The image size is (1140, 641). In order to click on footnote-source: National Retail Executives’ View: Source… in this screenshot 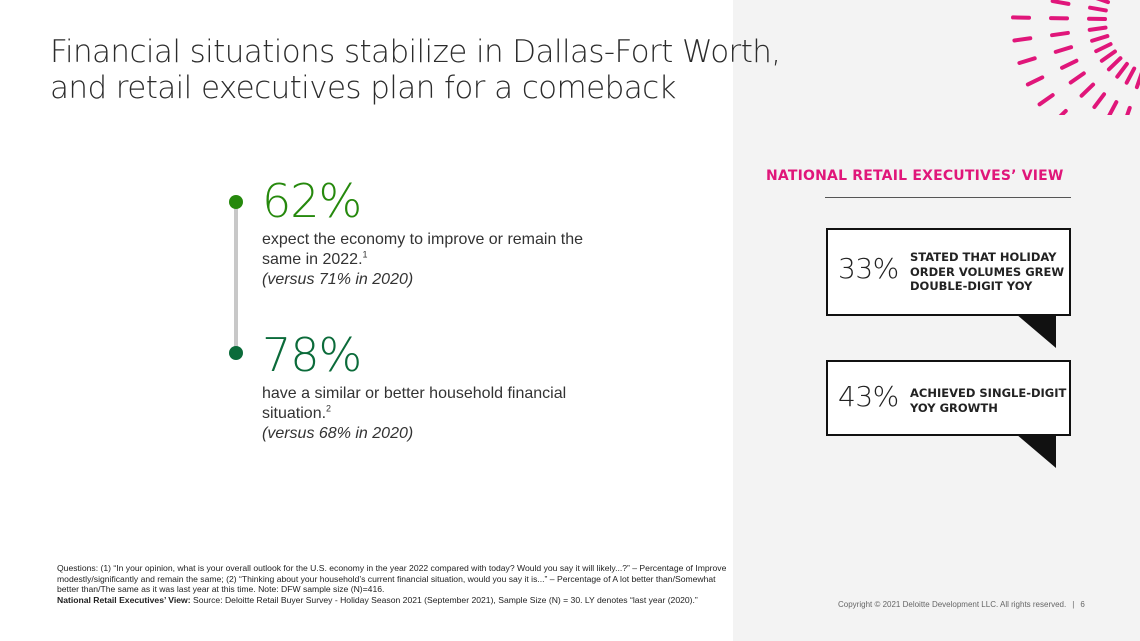, I will do `click(392, 600)`.